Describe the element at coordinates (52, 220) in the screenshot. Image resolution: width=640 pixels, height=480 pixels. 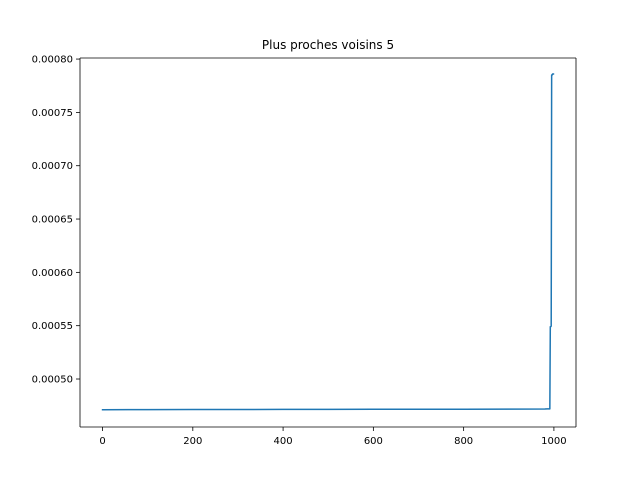
I see `y-tick-label: 0.00065` at that location.